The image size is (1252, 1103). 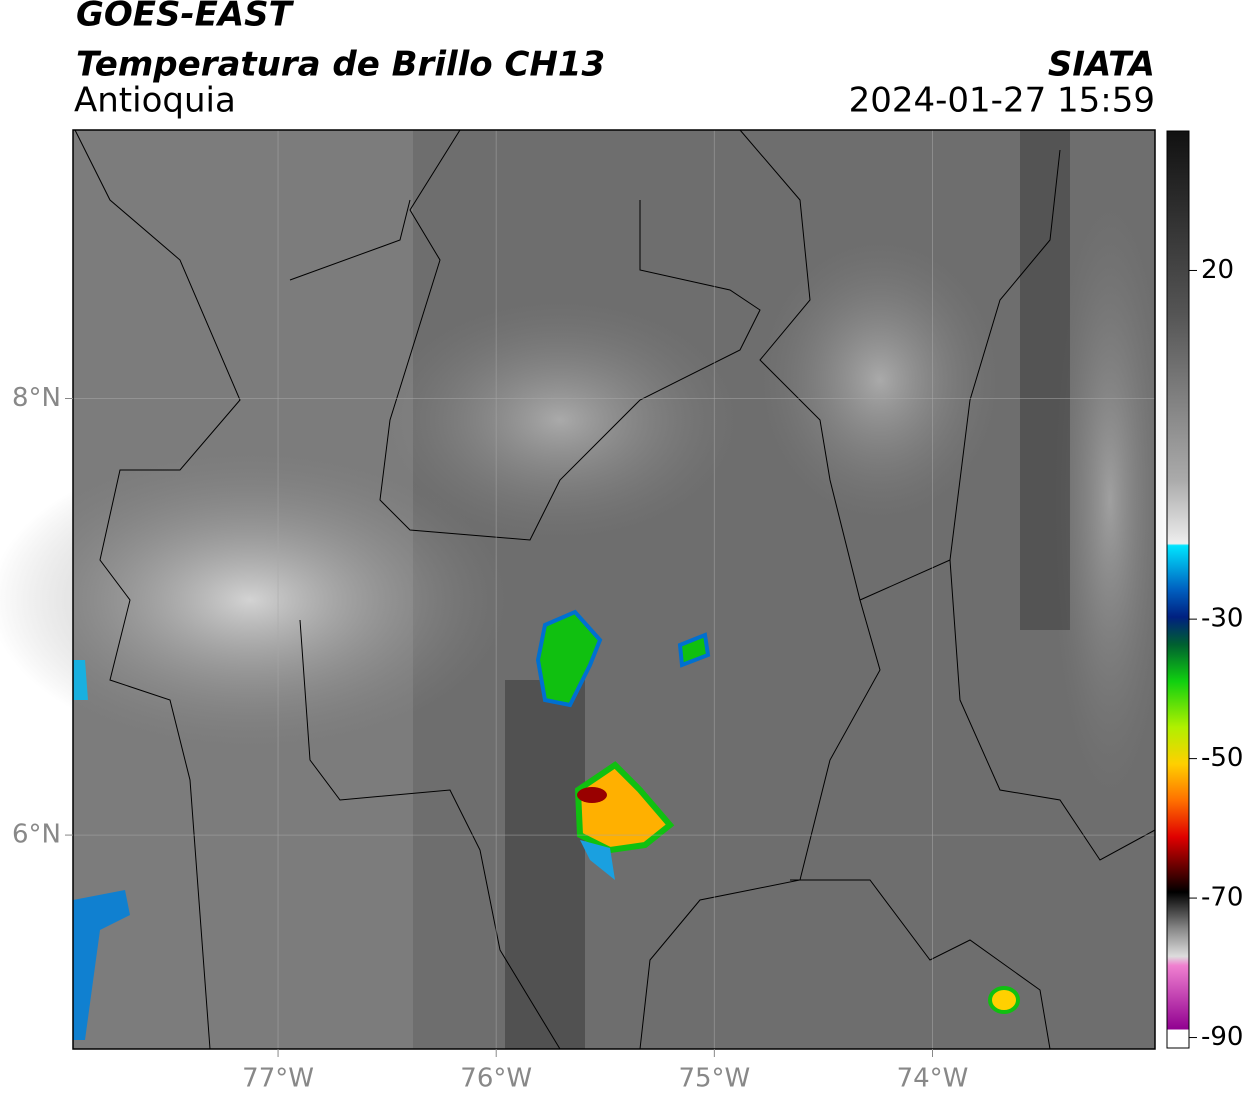 What do you see at coordinates (1101, 65) in the screenshot?
I see `source: SIATA` at bounding box center [1101, 65].